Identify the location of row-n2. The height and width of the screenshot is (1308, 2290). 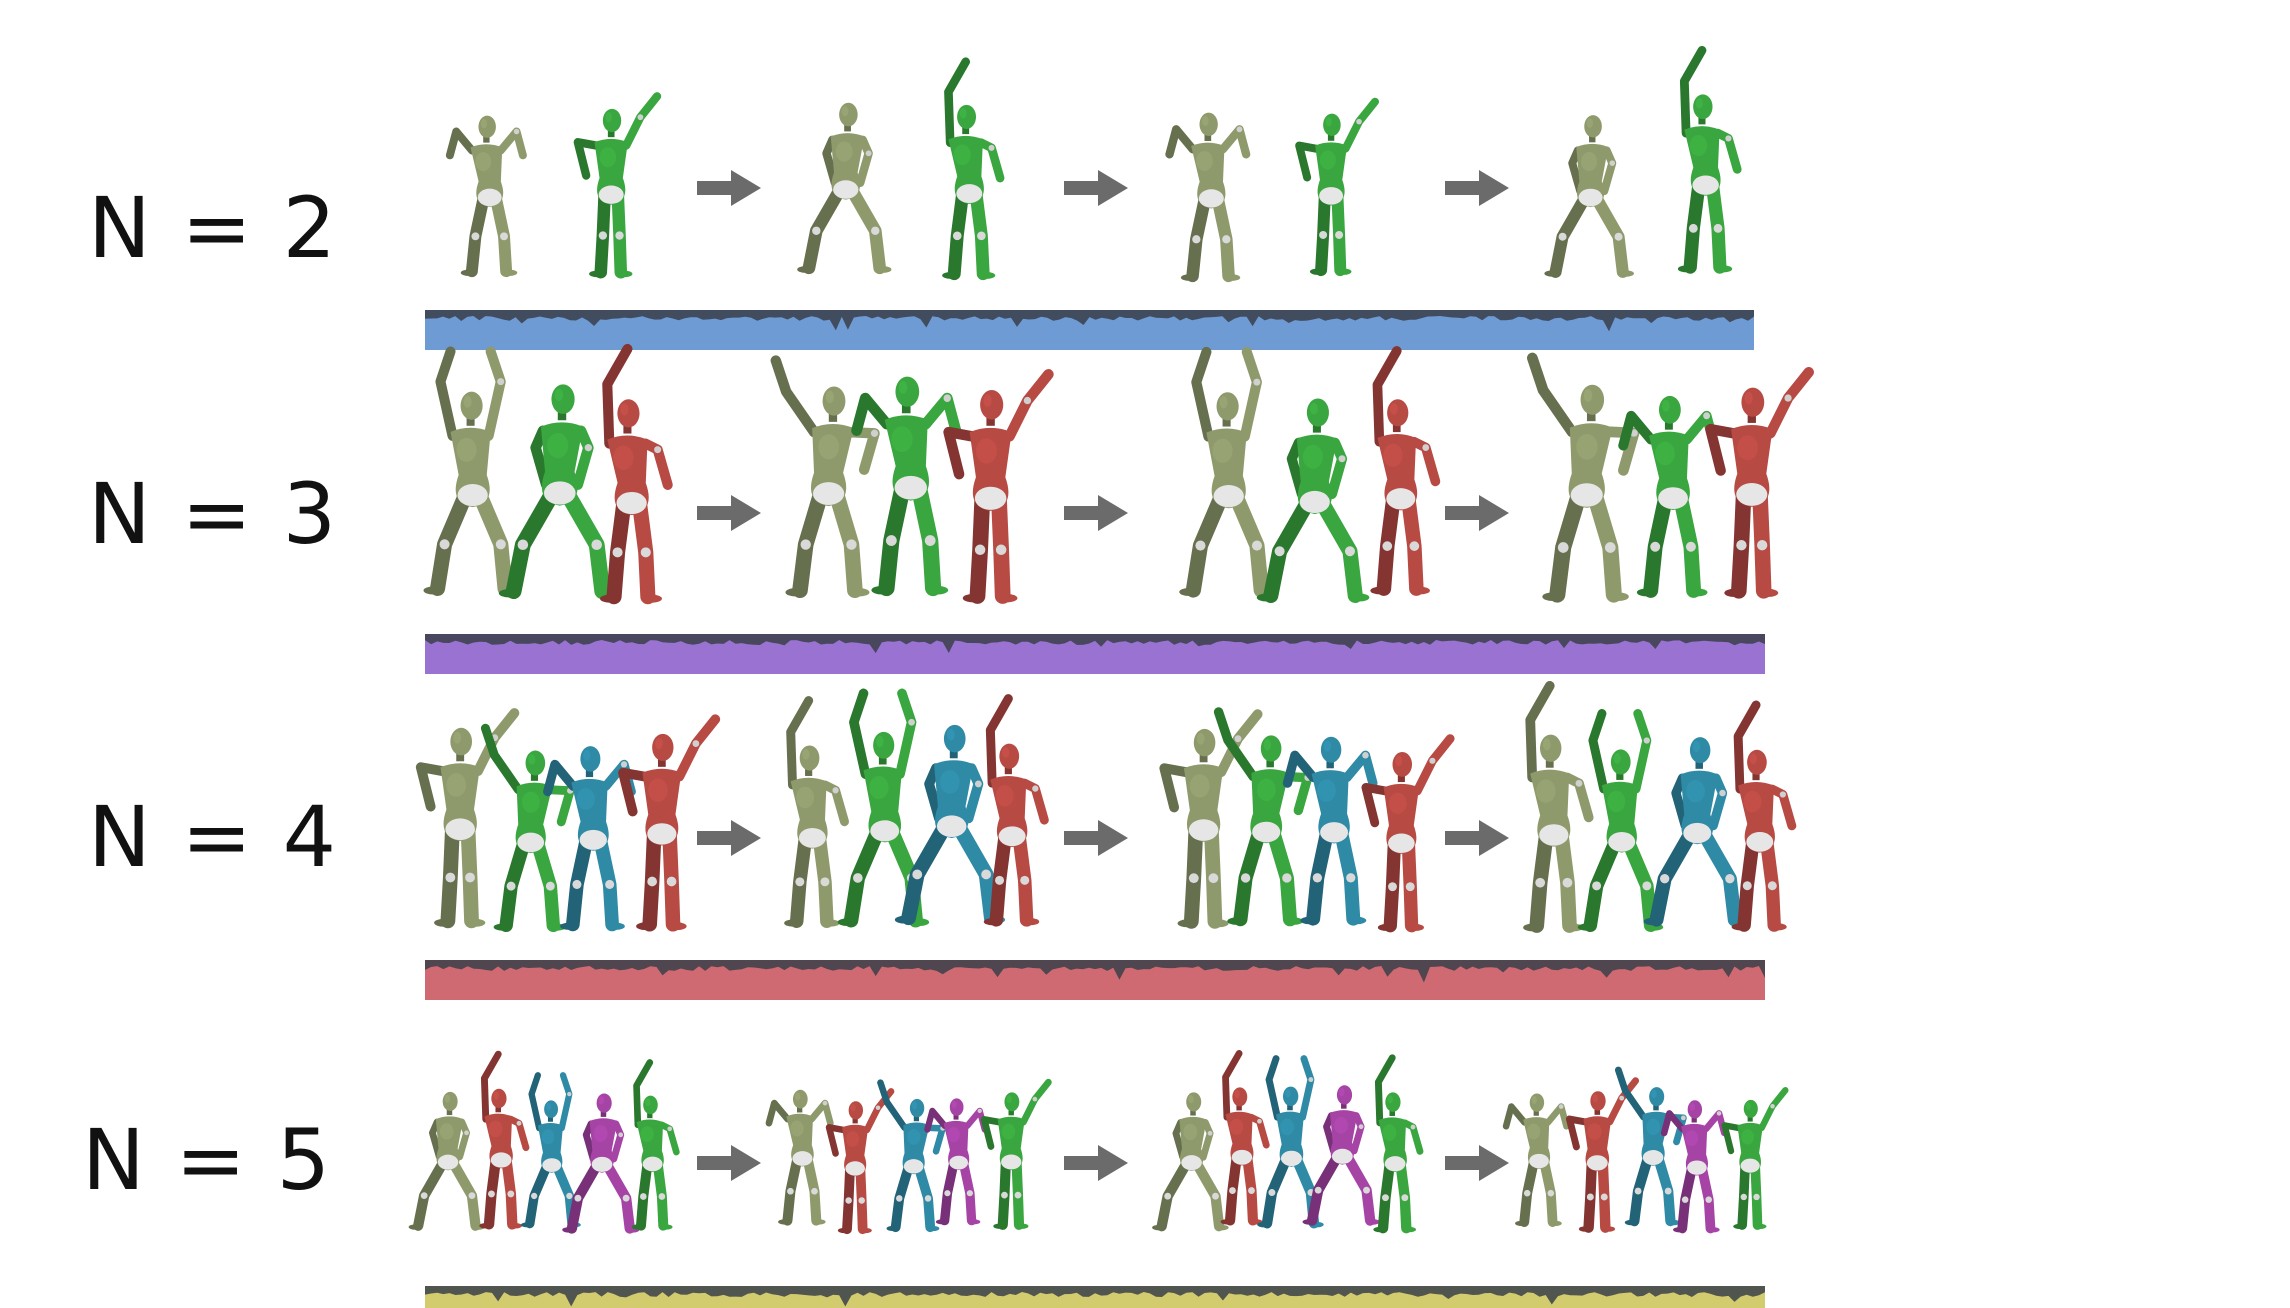
(1093, 164).